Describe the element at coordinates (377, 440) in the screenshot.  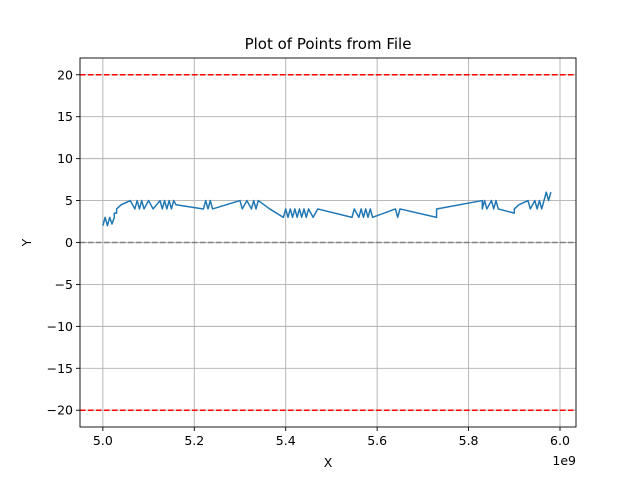
I see `x-tick-label: 5.6` at that location.